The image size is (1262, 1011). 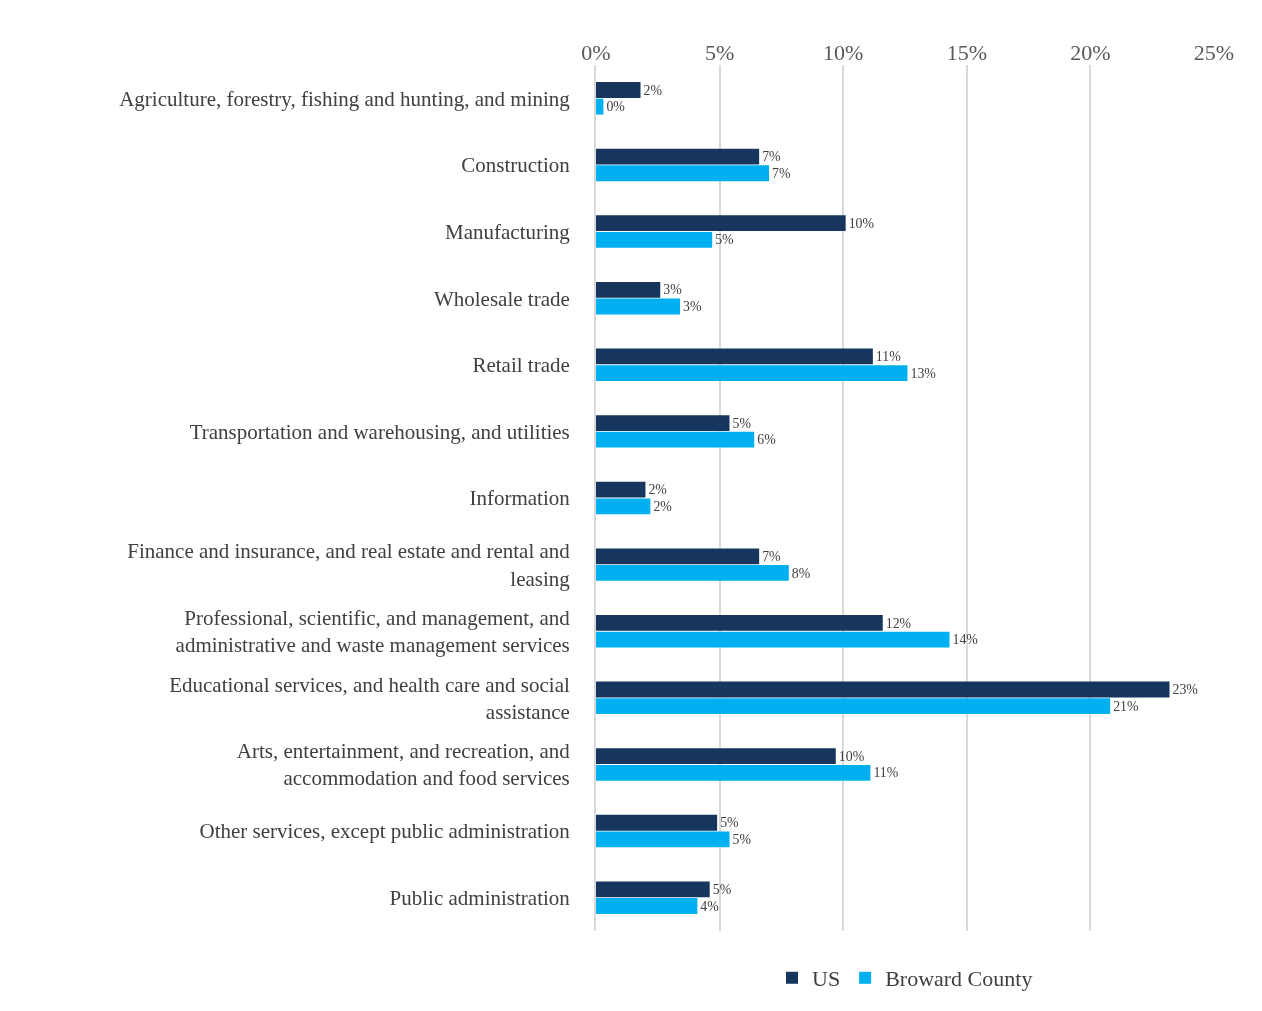 What do you see at coordinates (965, 640) in the screenshot?
I see `data-label: 14%` at bounding box center [965, 640].